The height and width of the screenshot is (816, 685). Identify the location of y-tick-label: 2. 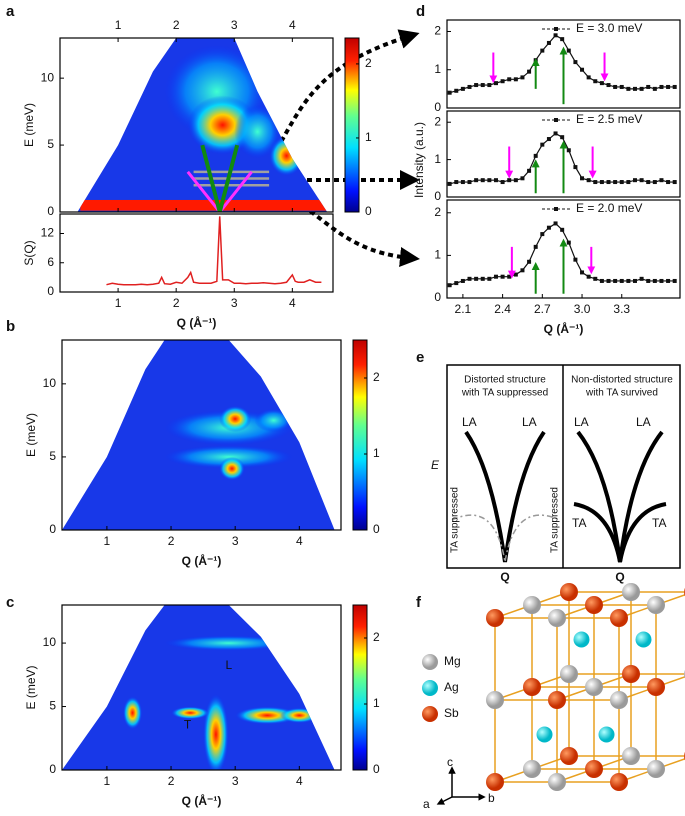
(437, 212).